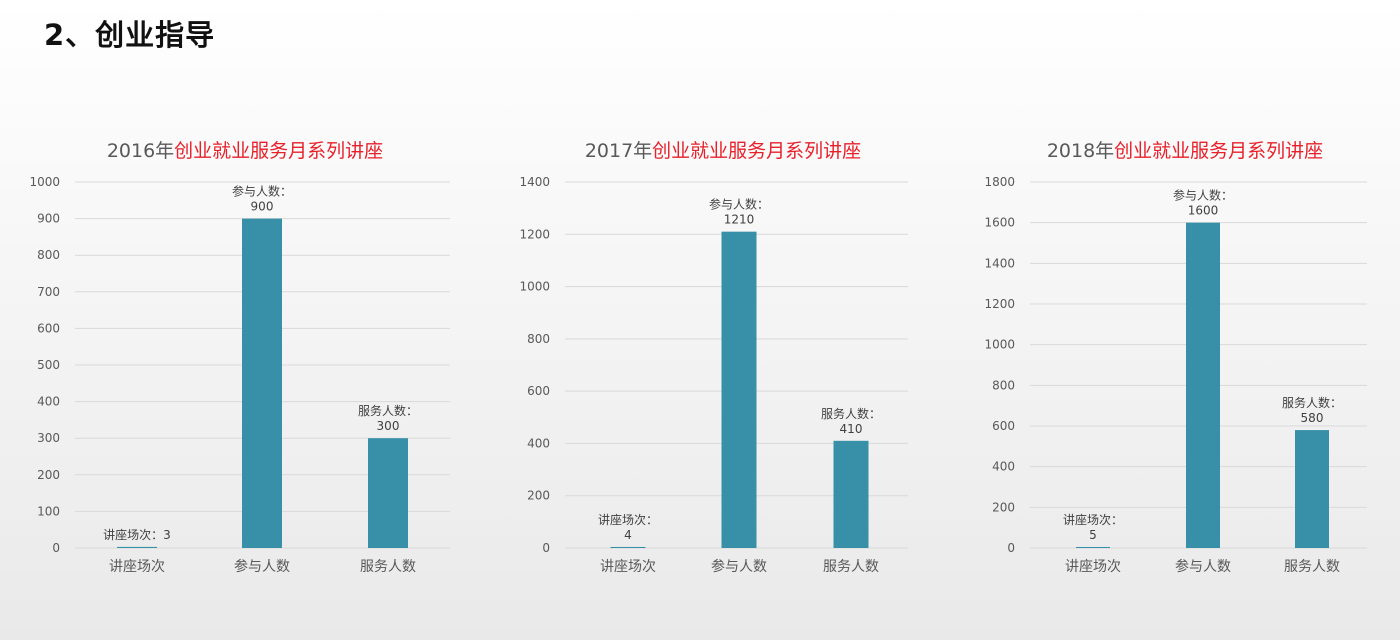 This screenshot has height=640, width=1400. I want to click on data-label: 900, so click(262, 207).